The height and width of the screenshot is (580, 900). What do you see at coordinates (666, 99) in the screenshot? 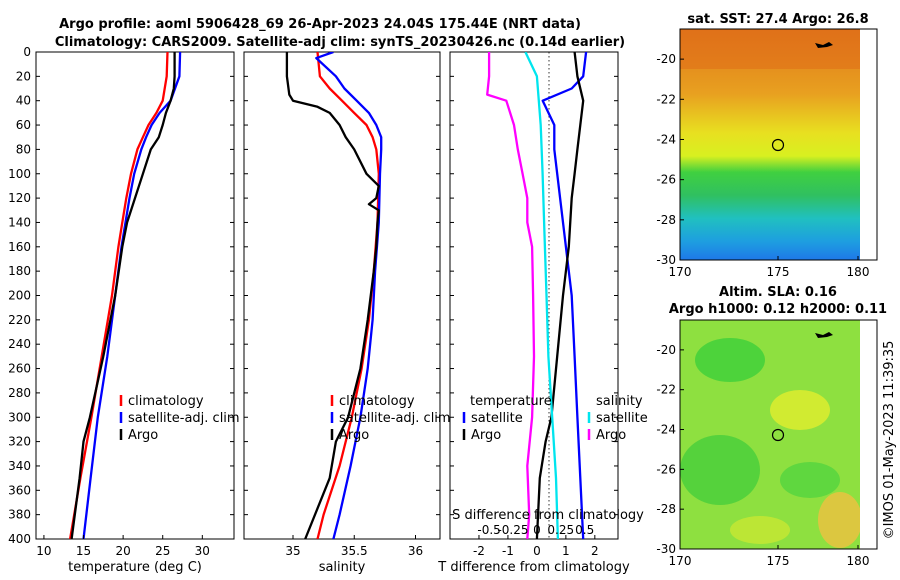
I see `map-y-tick-label: -22` at bounding box center [666, 99].